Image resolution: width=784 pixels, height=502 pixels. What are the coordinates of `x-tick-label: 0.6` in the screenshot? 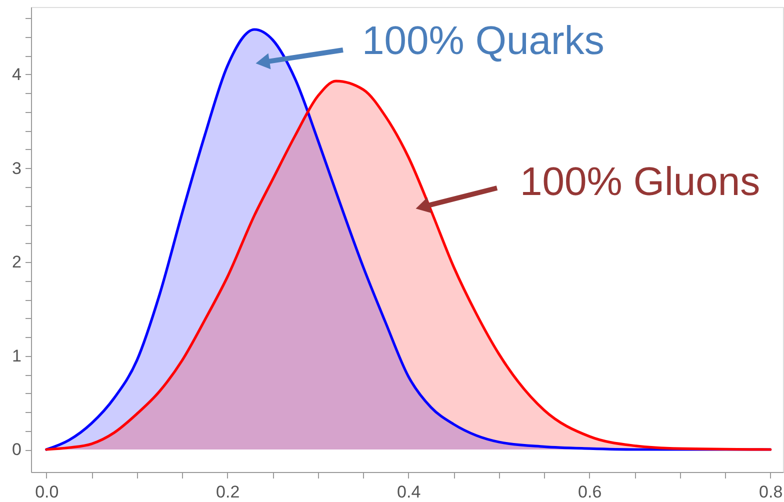 It's located at (590, 492).